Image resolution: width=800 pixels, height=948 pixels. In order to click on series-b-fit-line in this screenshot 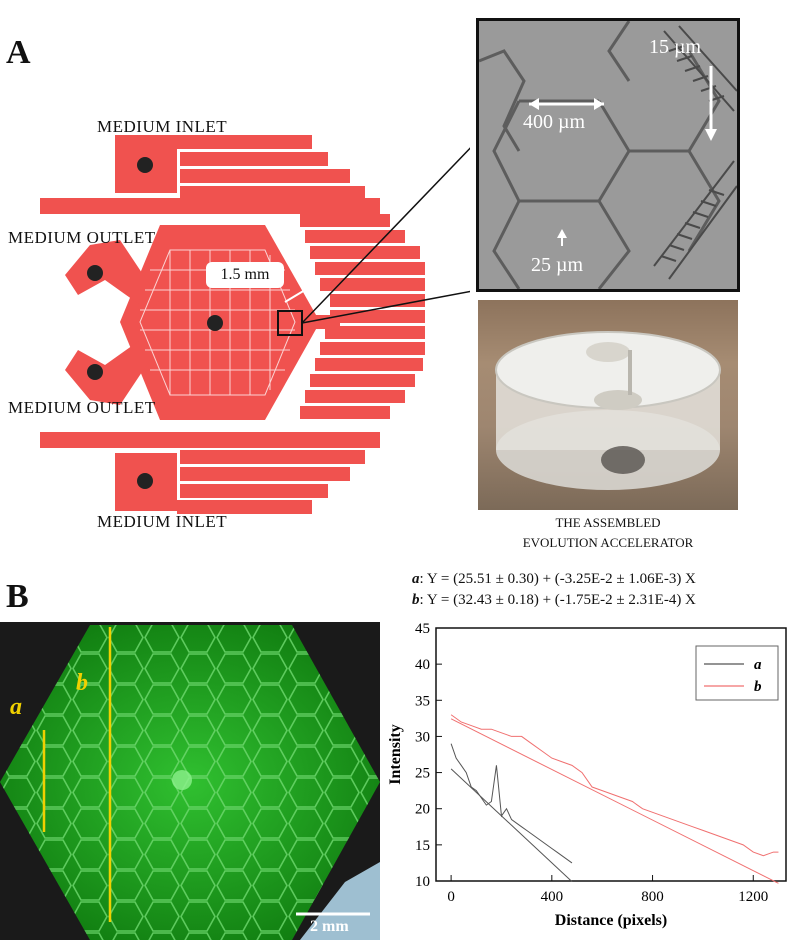, I will do `click(614, 801)`.